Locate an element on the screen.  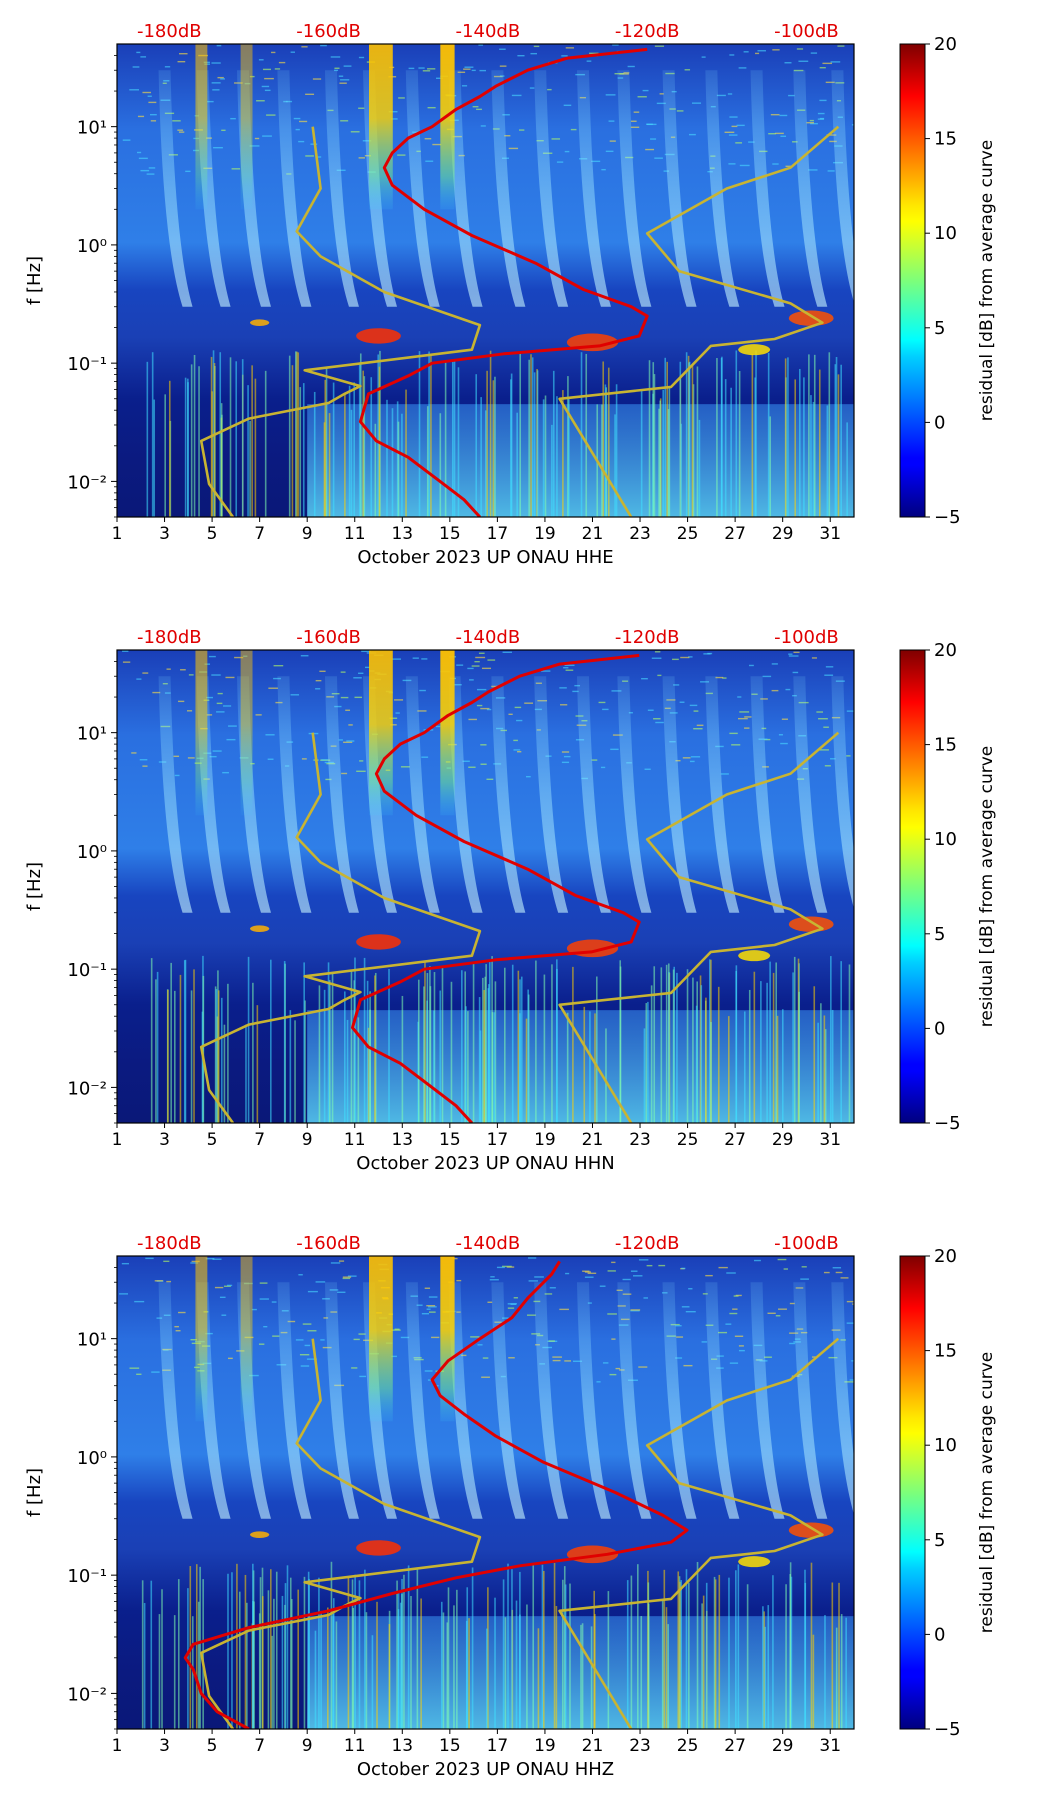
microseism-lowfreq-region is located at coordinates (580, 460).